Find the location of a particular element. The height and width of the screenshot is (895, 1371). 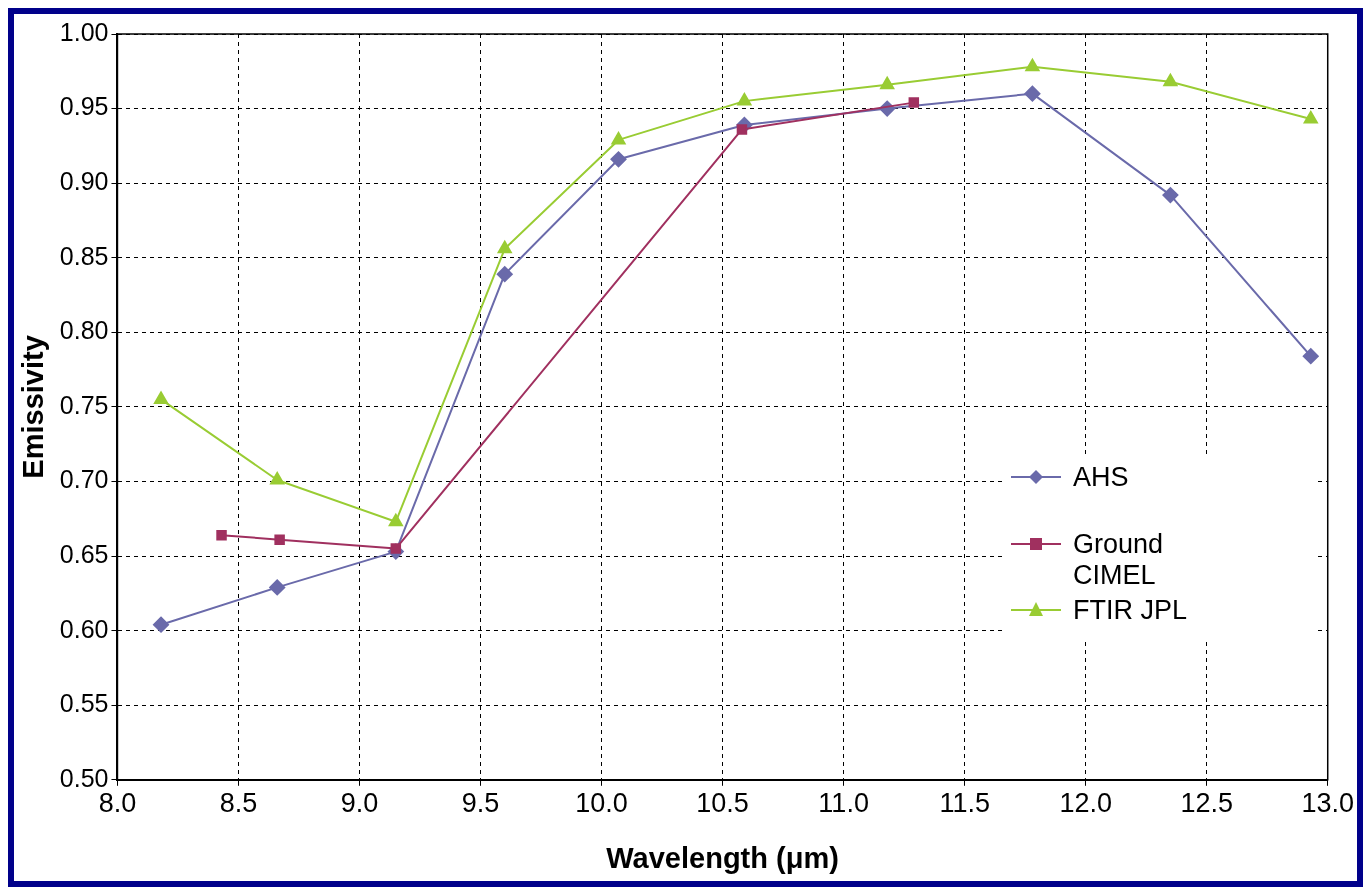

x-tick-label: 12.0 is located at coordinates (1085, 803).